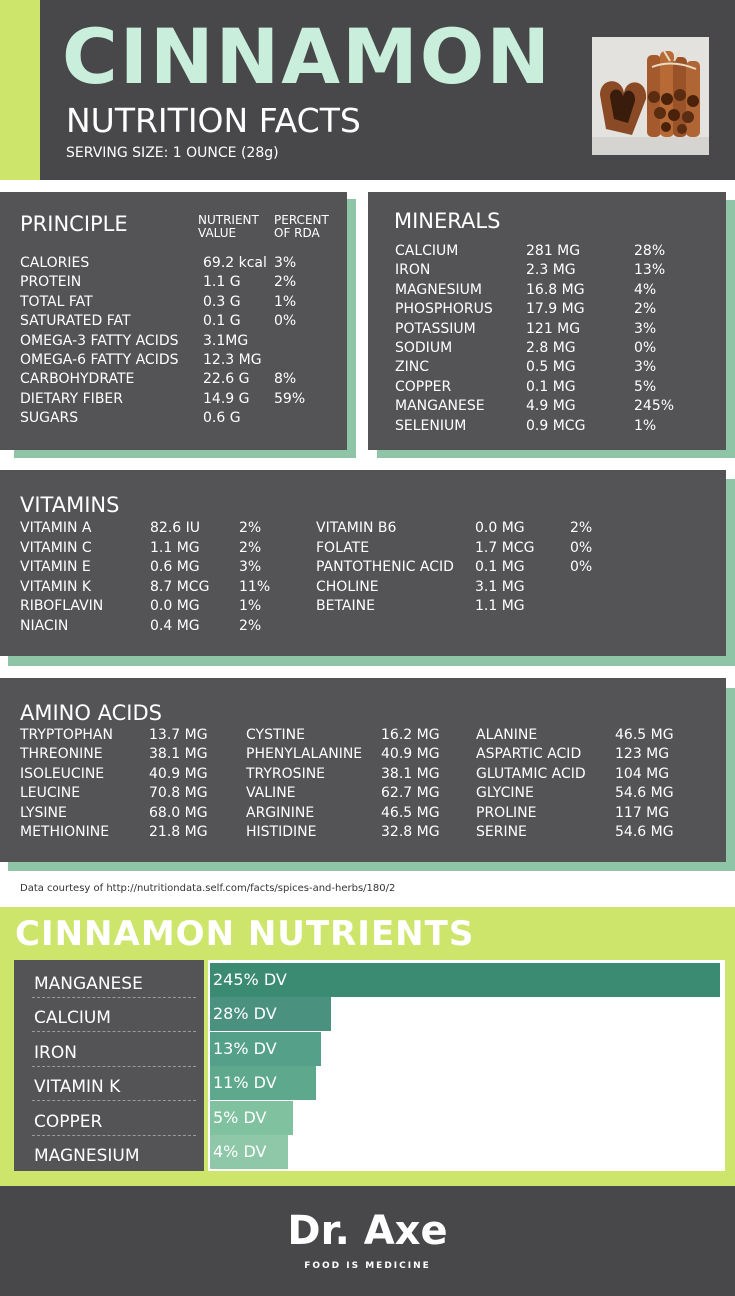 This screenshot has height=1296, width=735. Describe the element at coordinates (551, 270) in the screenshot. I see `mineral-value: 2.3 MG` at that location.